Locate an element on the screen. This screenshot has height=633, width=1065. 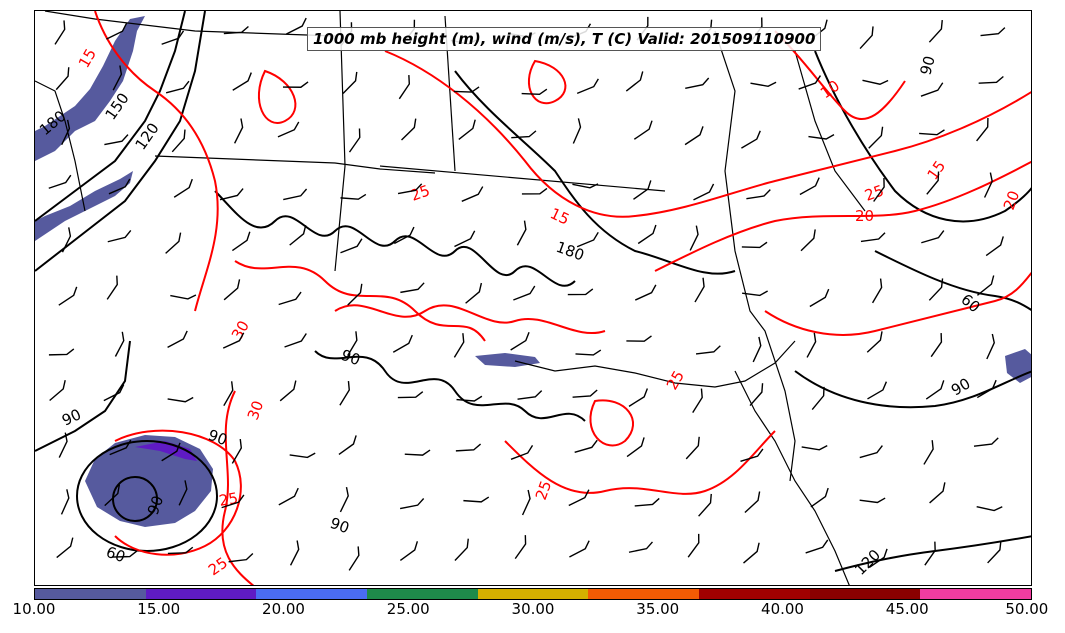
colorbar-tick-label: 35.00 is located at coordinates (658, 609).